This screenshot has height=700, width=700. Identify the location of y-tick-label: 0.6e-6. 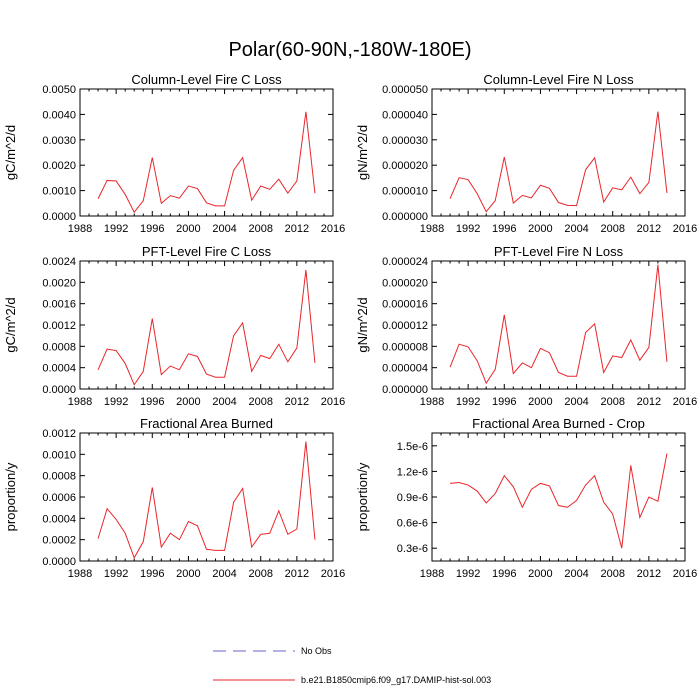
(412, 524).